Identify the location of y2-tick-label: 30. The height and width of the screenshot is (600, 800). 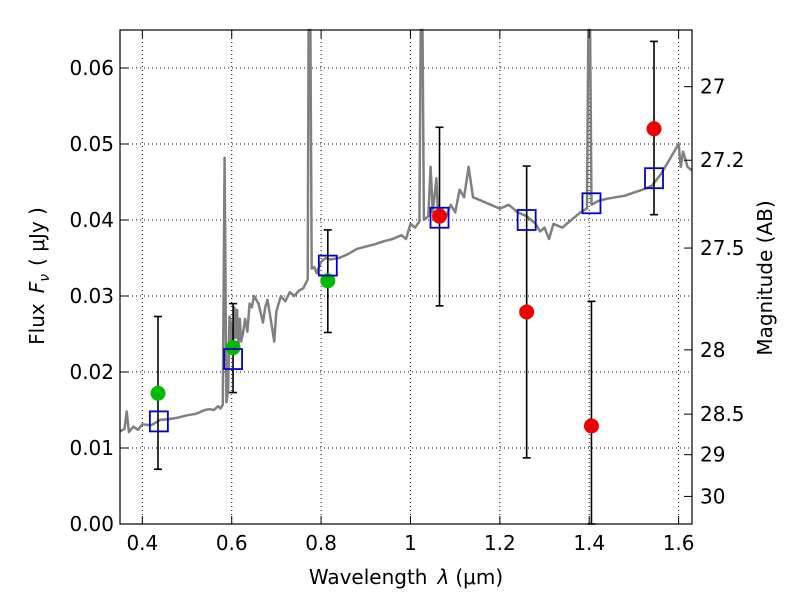
(712, 496).